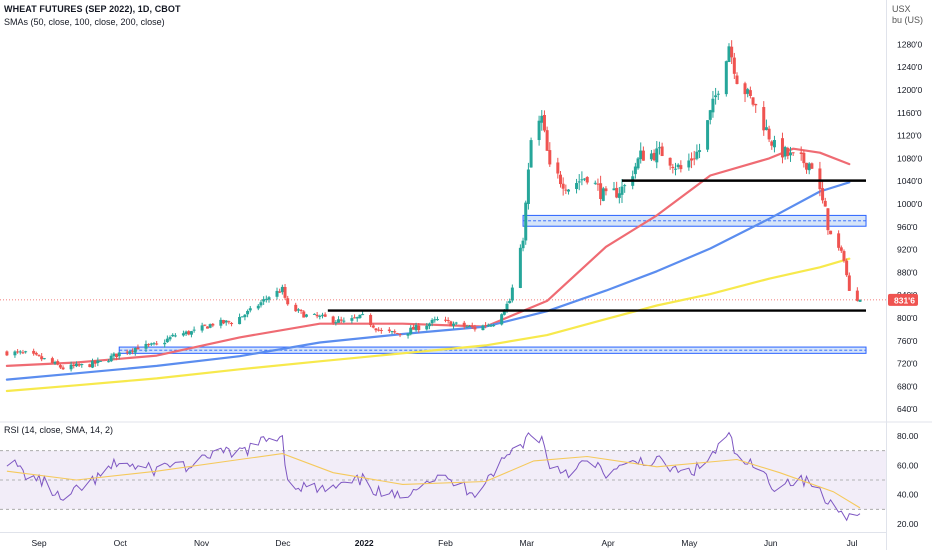  What do you see at coordinates (907, 341) in the screenshot?
I see `price-tick-label: 760'0` at bounding box center [907, 341].